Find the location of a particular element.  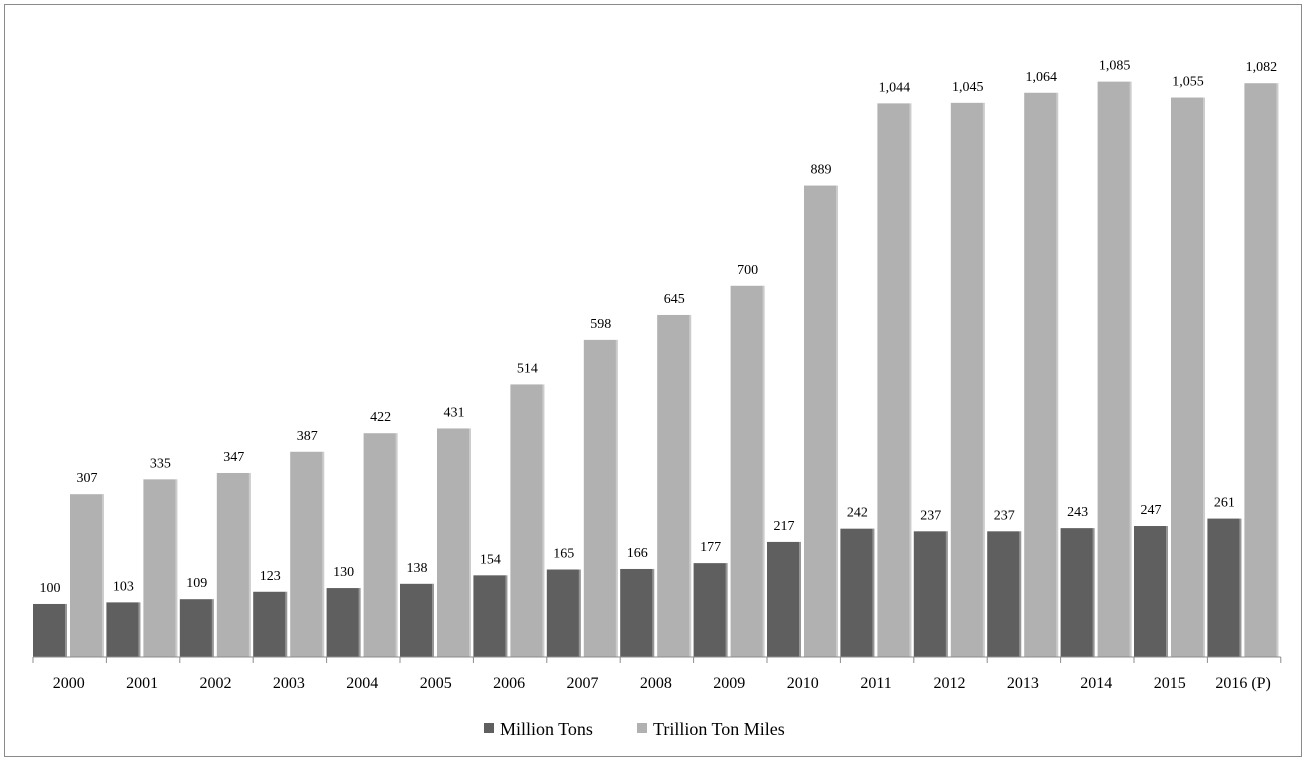

data-label: 100 is located at coordinates (50, 588).